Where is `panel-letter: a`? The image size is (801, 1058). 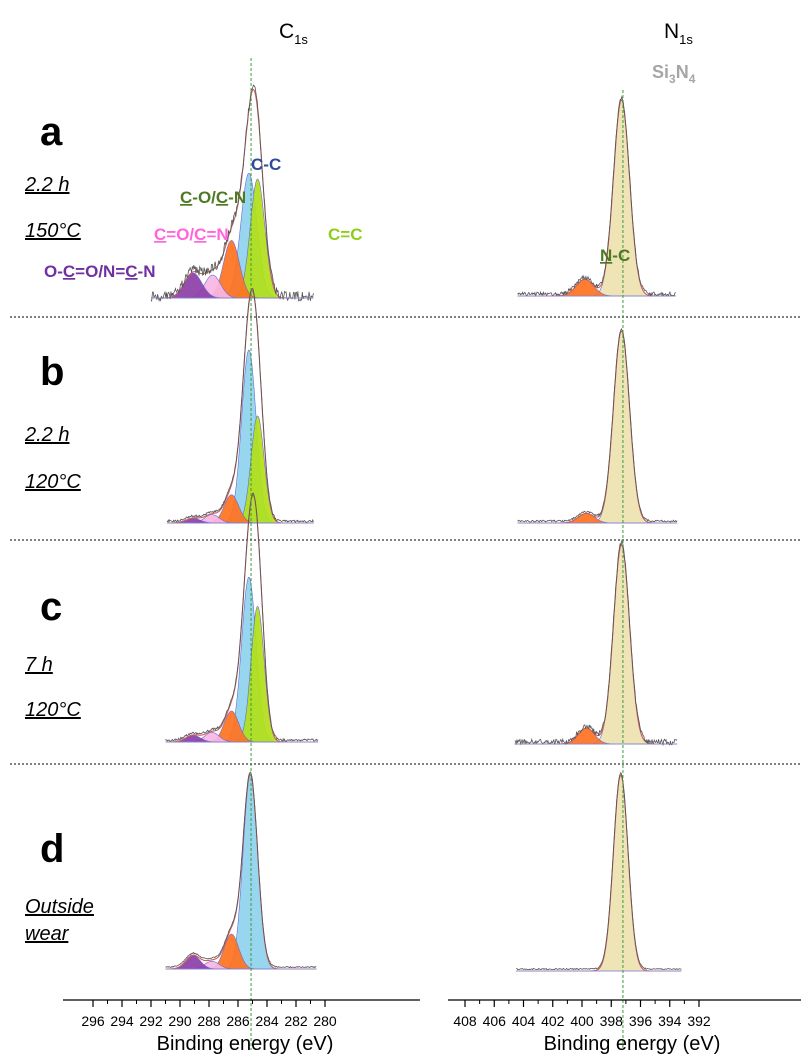 panel-letter: a is located at coordinates (51, 132).